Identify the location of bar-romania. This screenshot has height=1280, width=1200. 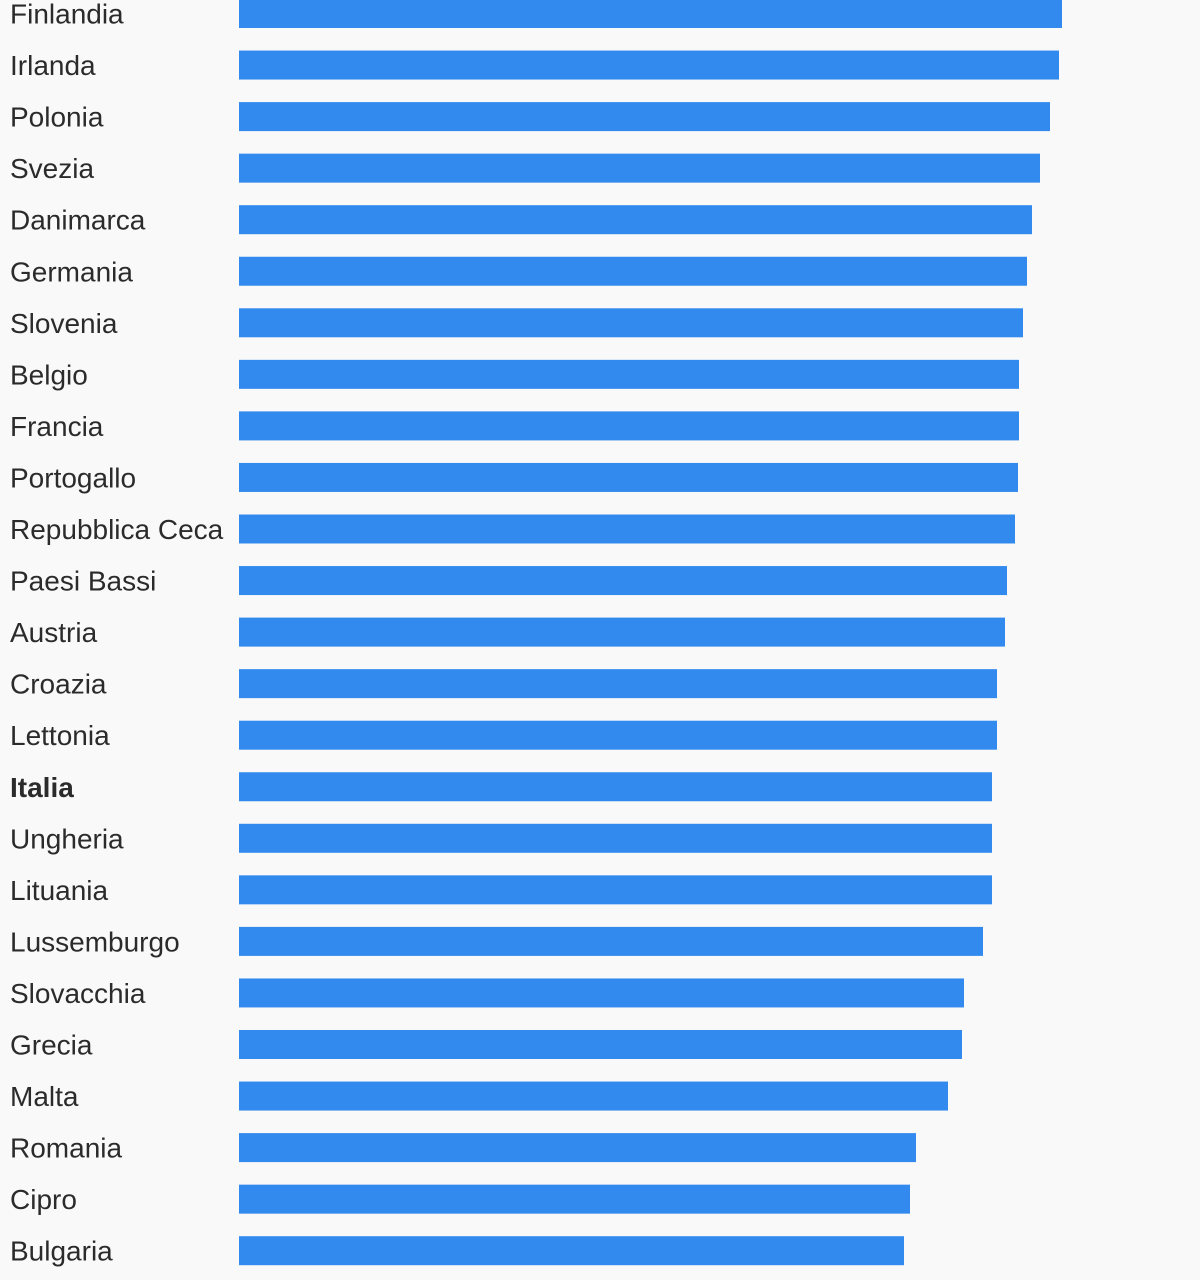
(577, 1148).